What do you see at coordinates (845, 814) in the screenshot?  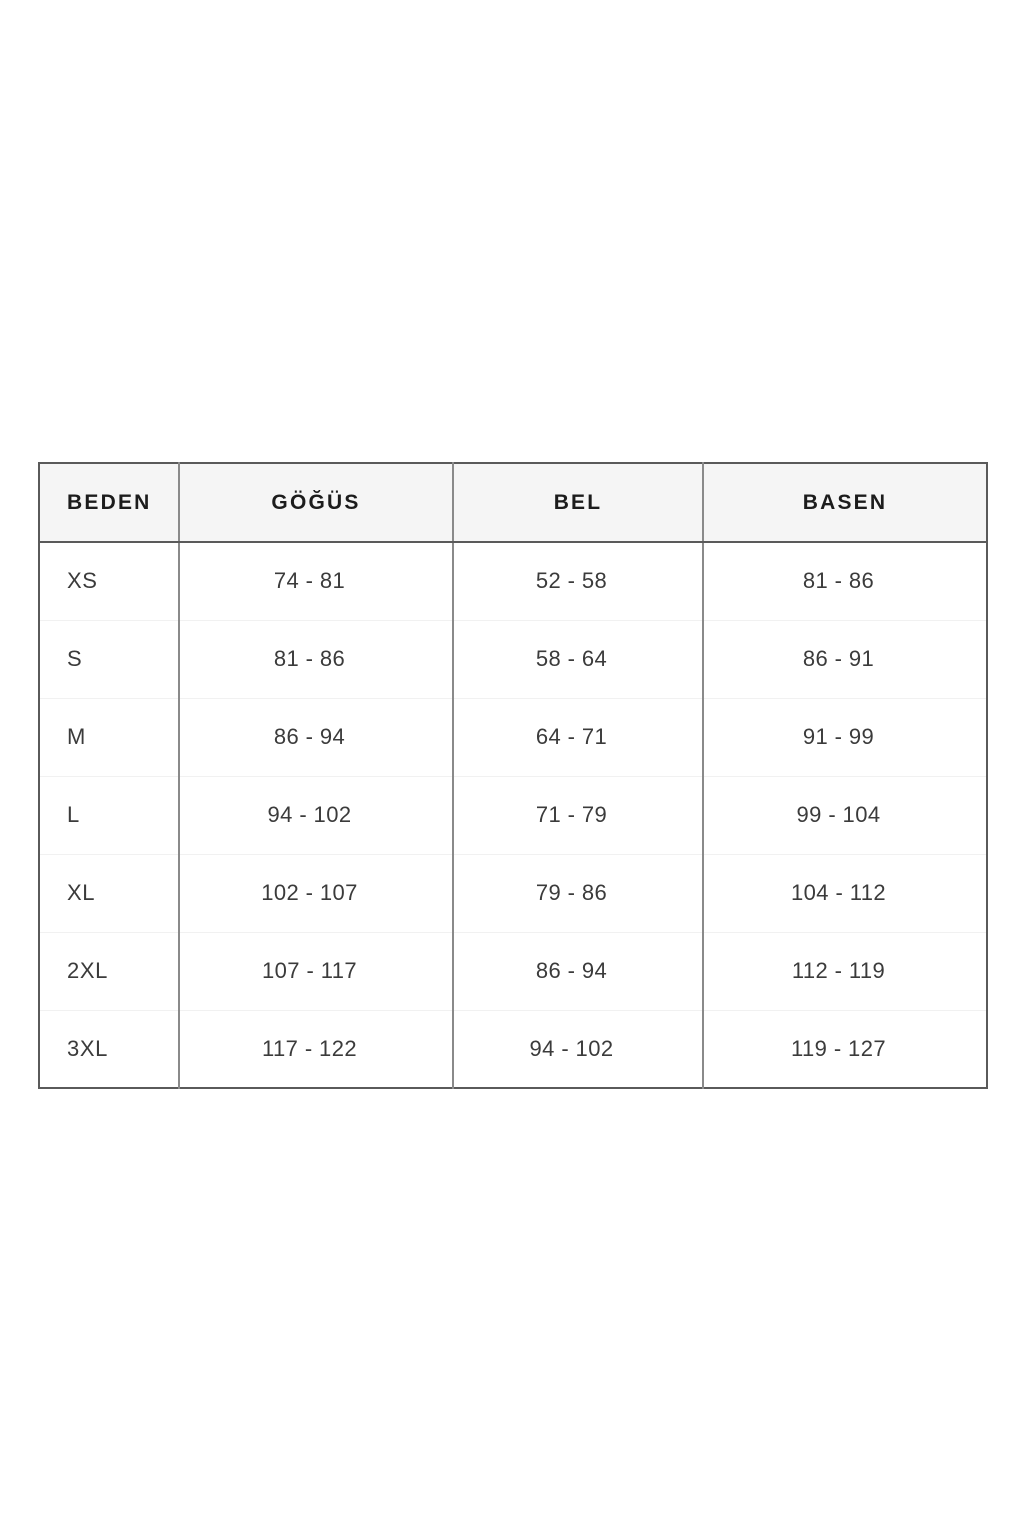 I see `cell-basen: 99 - 104` at bounding box center [845, 814].